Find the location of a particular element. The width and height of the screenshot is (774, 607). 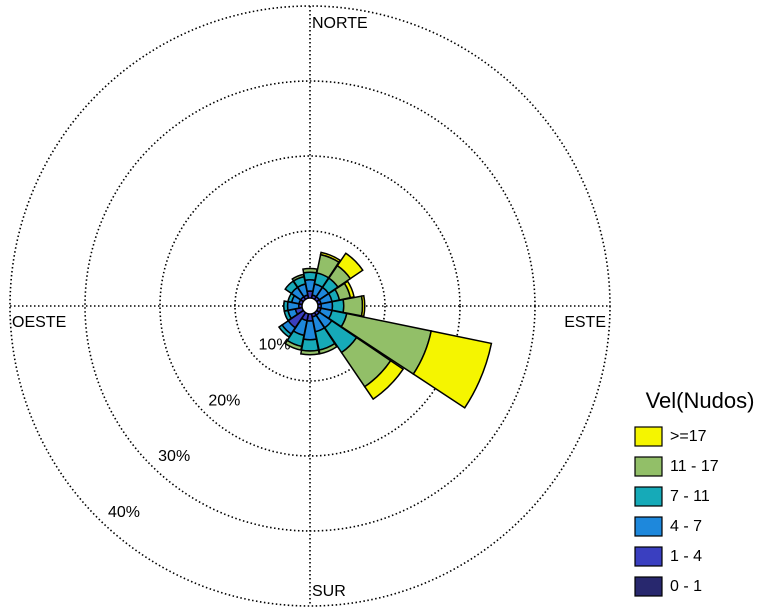

r-tick-label: 40% is located at coordinates (124, 512).